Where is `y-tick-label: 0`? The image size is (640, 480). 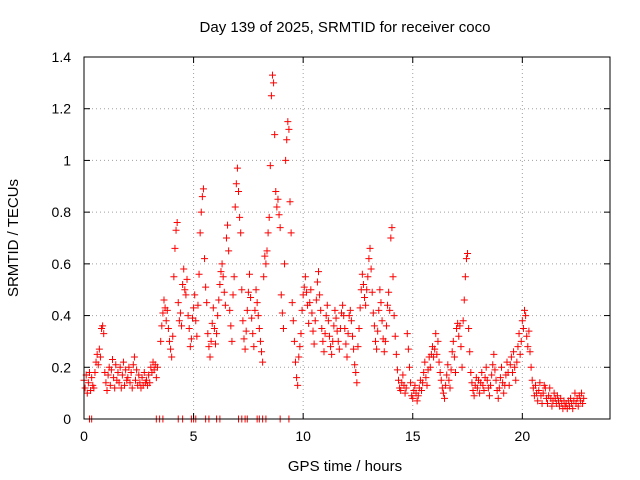 y-tick-label: 0 is located at coordinates (67, 419).